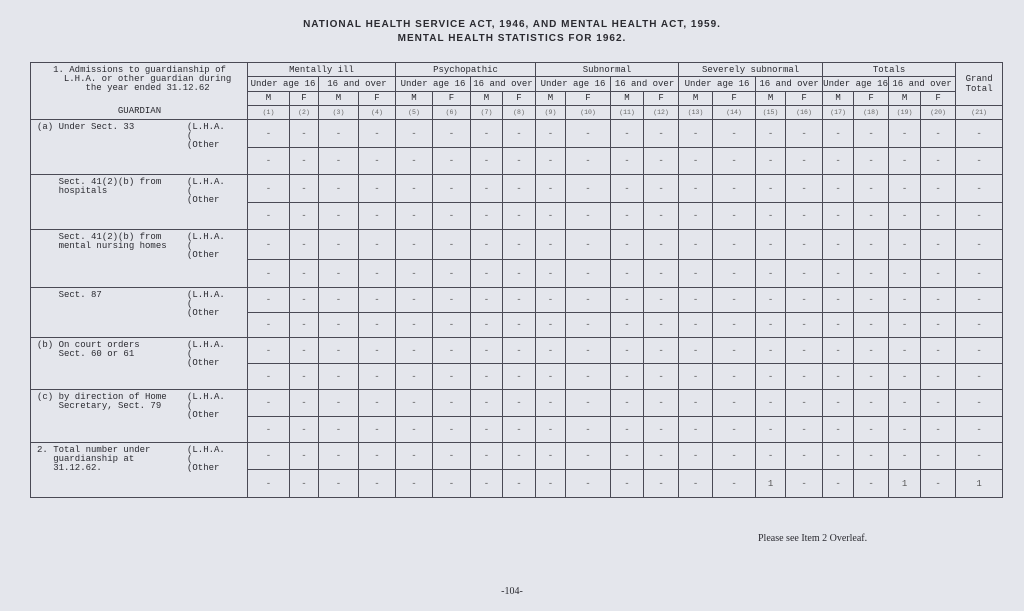 The height and width of the screenshot is (611, 1024). I want to click on table-row: ---------------------, so click(517, 161).